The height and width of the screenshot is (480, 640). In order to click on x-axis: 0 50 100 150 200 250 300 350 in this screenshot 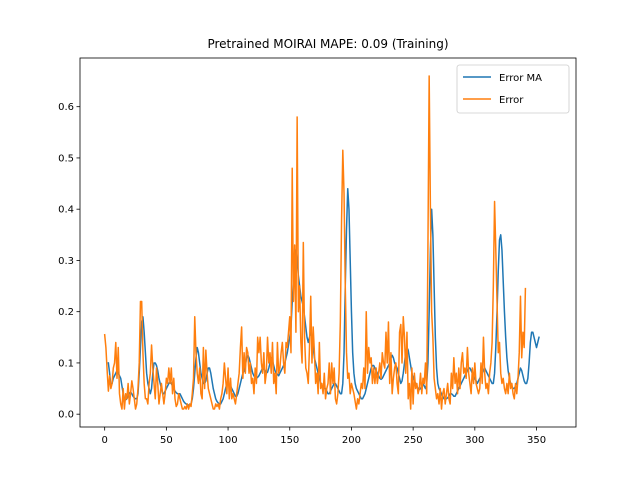, I will do `click(323, 436)`.